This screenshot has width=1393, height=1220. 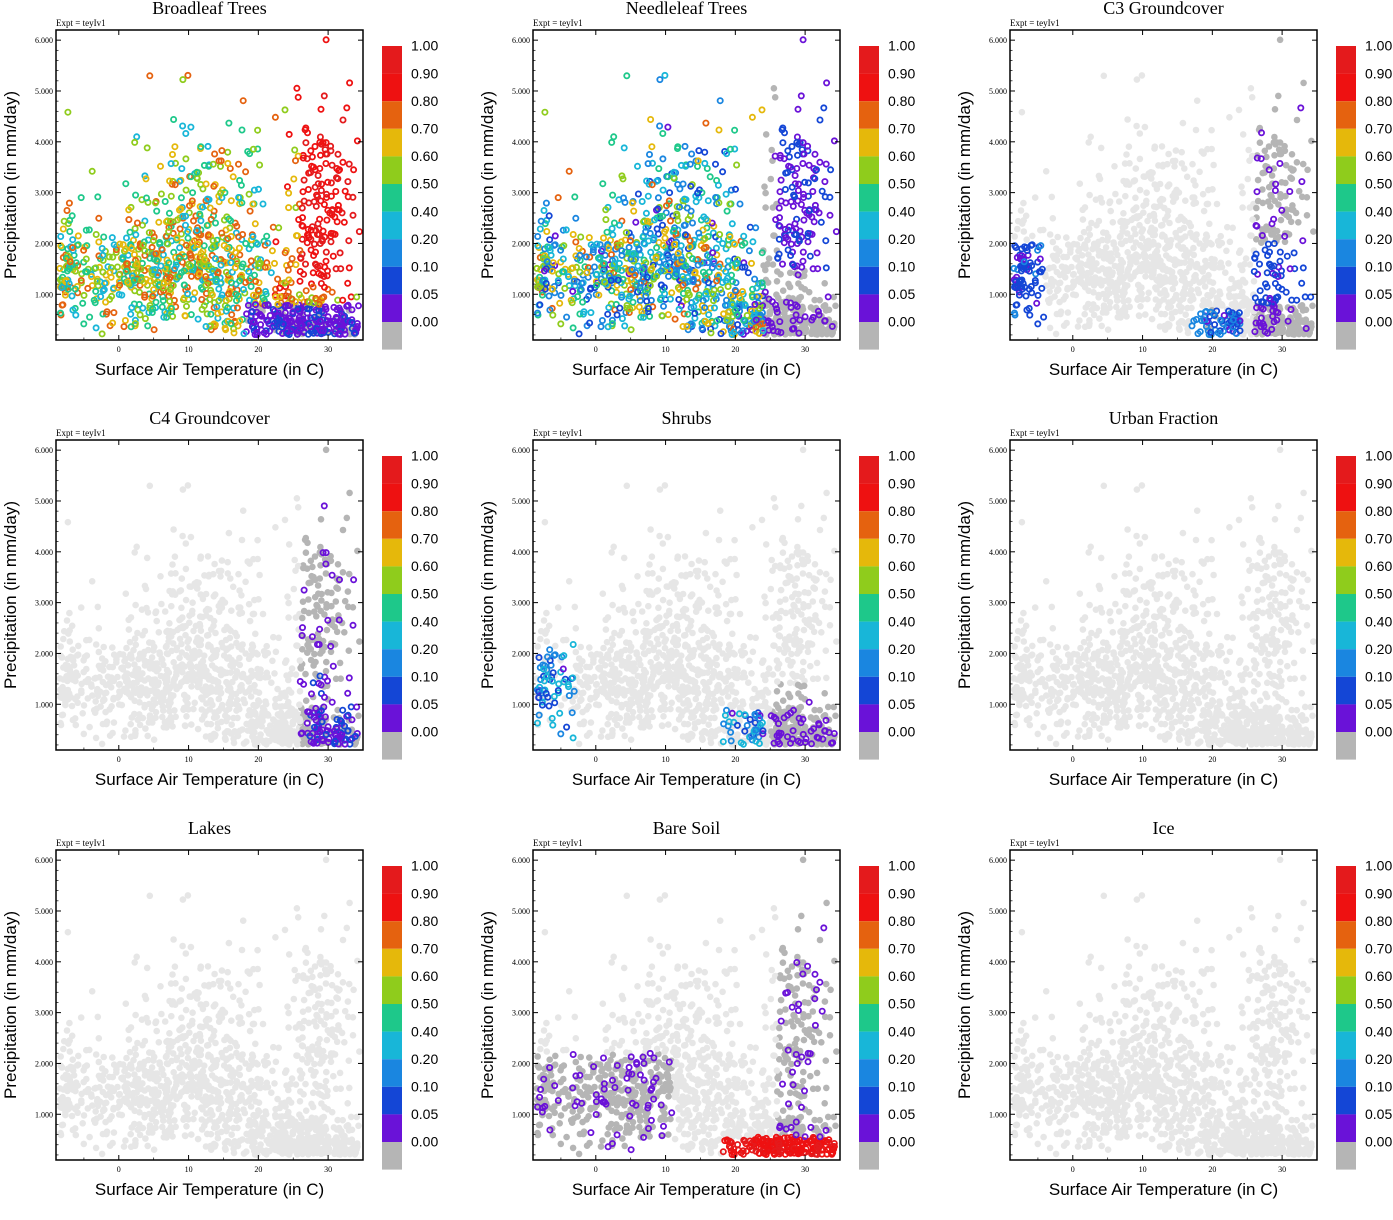 What do you see at coordinates (901, 322) in the screenshot?
I see `colorbar-label: 0.00` at bounding box center [901, 322].